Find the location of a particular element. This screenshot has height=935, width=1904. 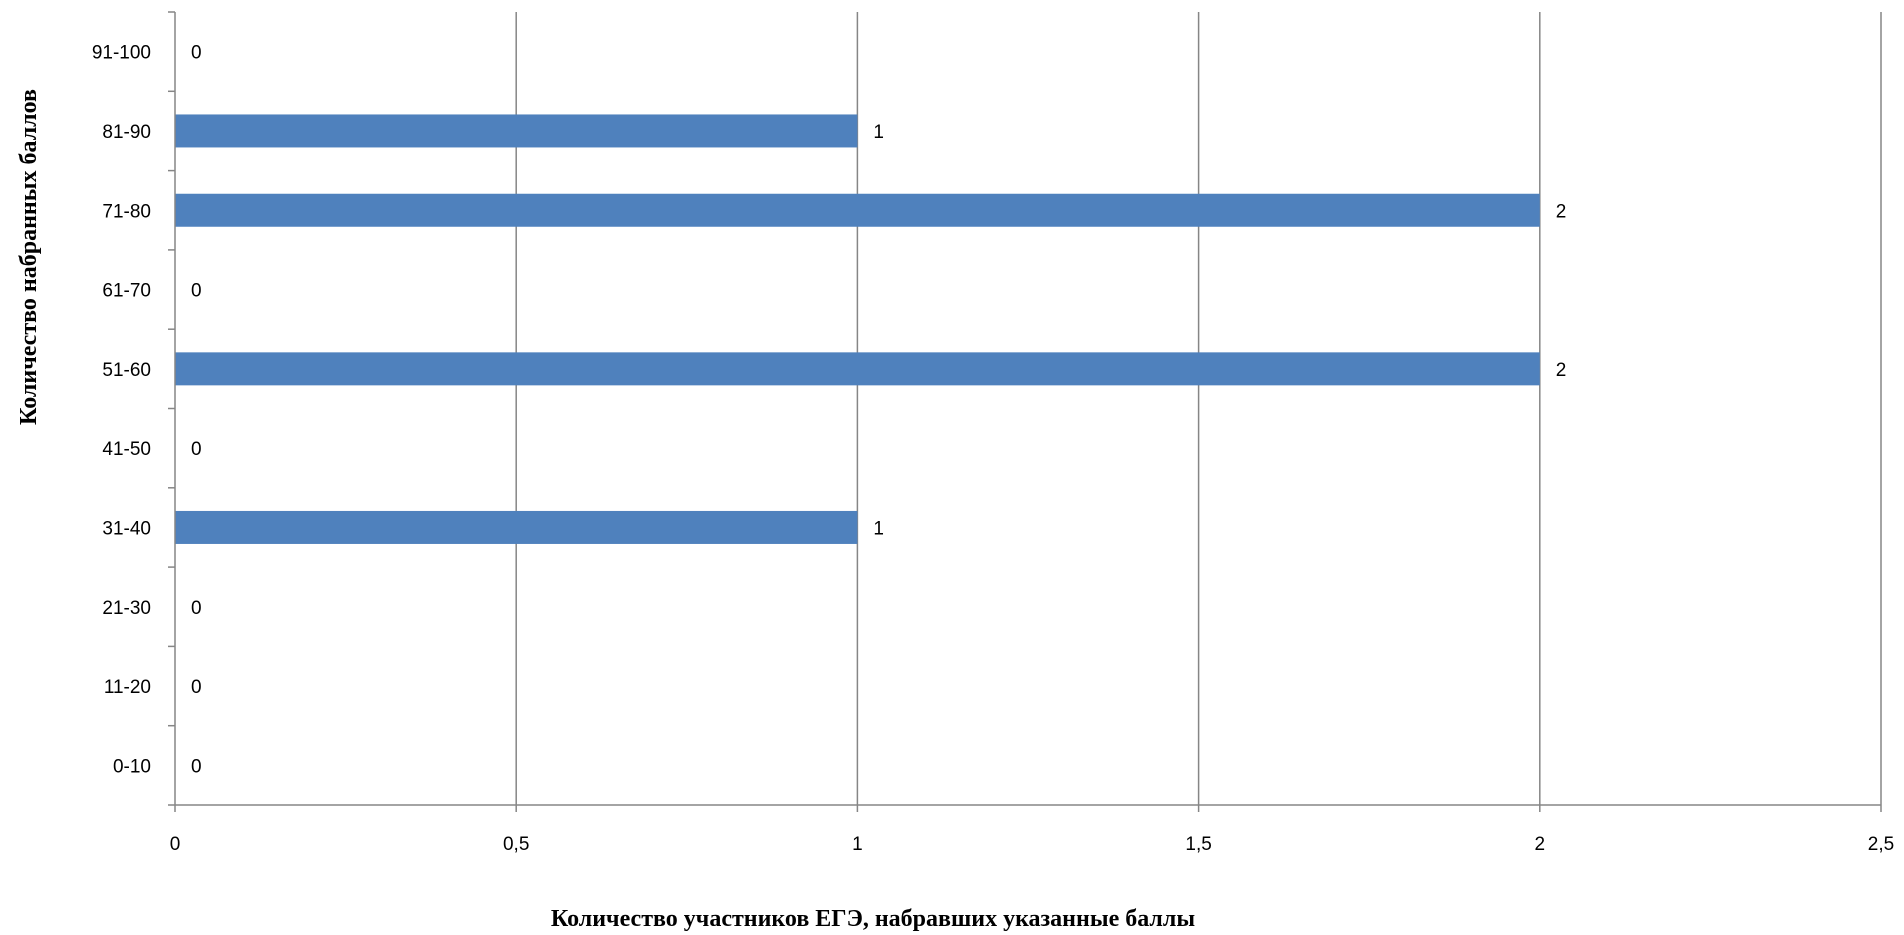

y-tick-label: 71-80 is located at coordinates (126, 211).